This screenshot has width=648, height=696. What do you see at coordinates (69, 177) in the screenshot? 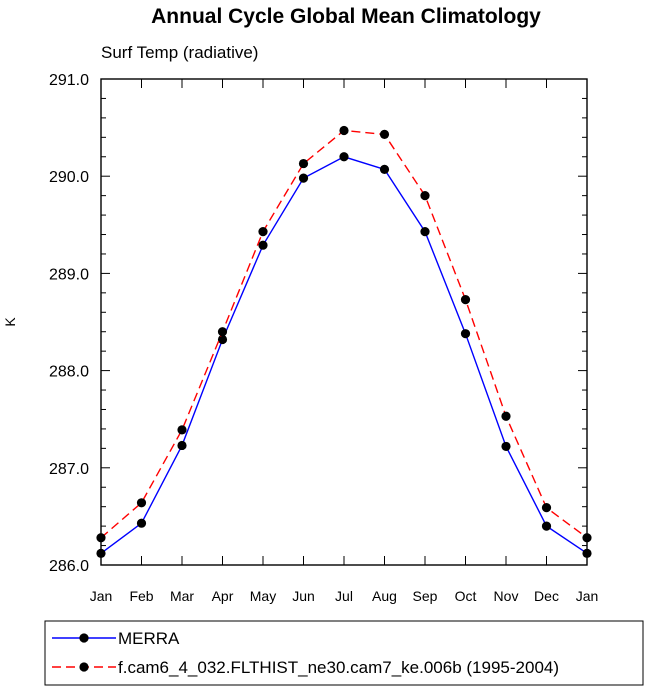
I see `y-tick-label: 290.0` at bounding box center [69, 177].